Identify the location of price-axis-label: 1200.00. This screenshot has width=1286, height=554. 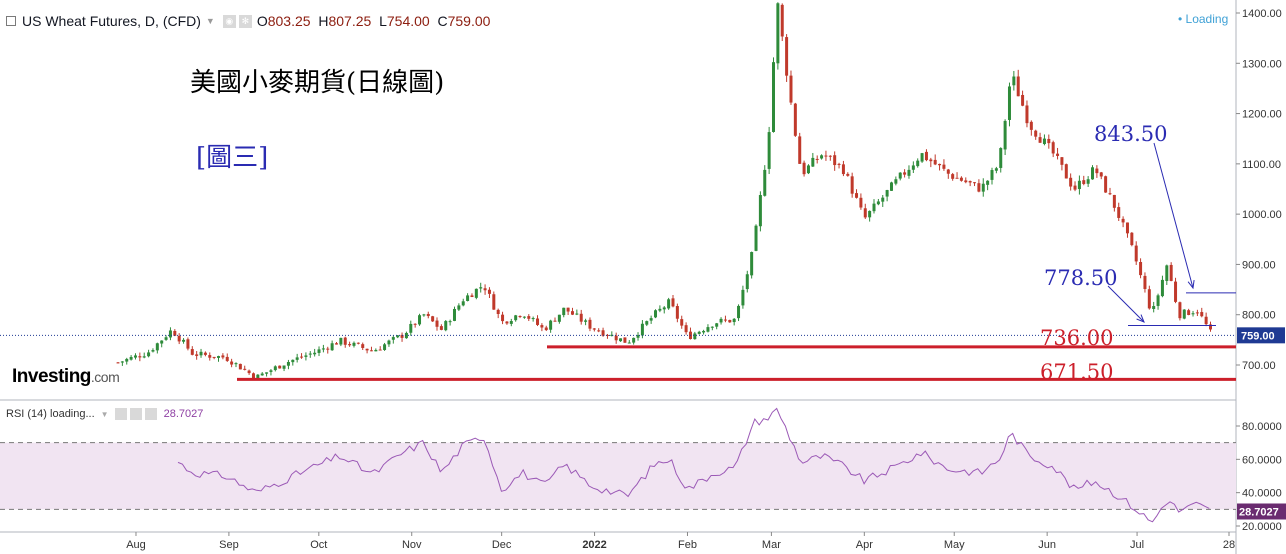
(1262, 115).